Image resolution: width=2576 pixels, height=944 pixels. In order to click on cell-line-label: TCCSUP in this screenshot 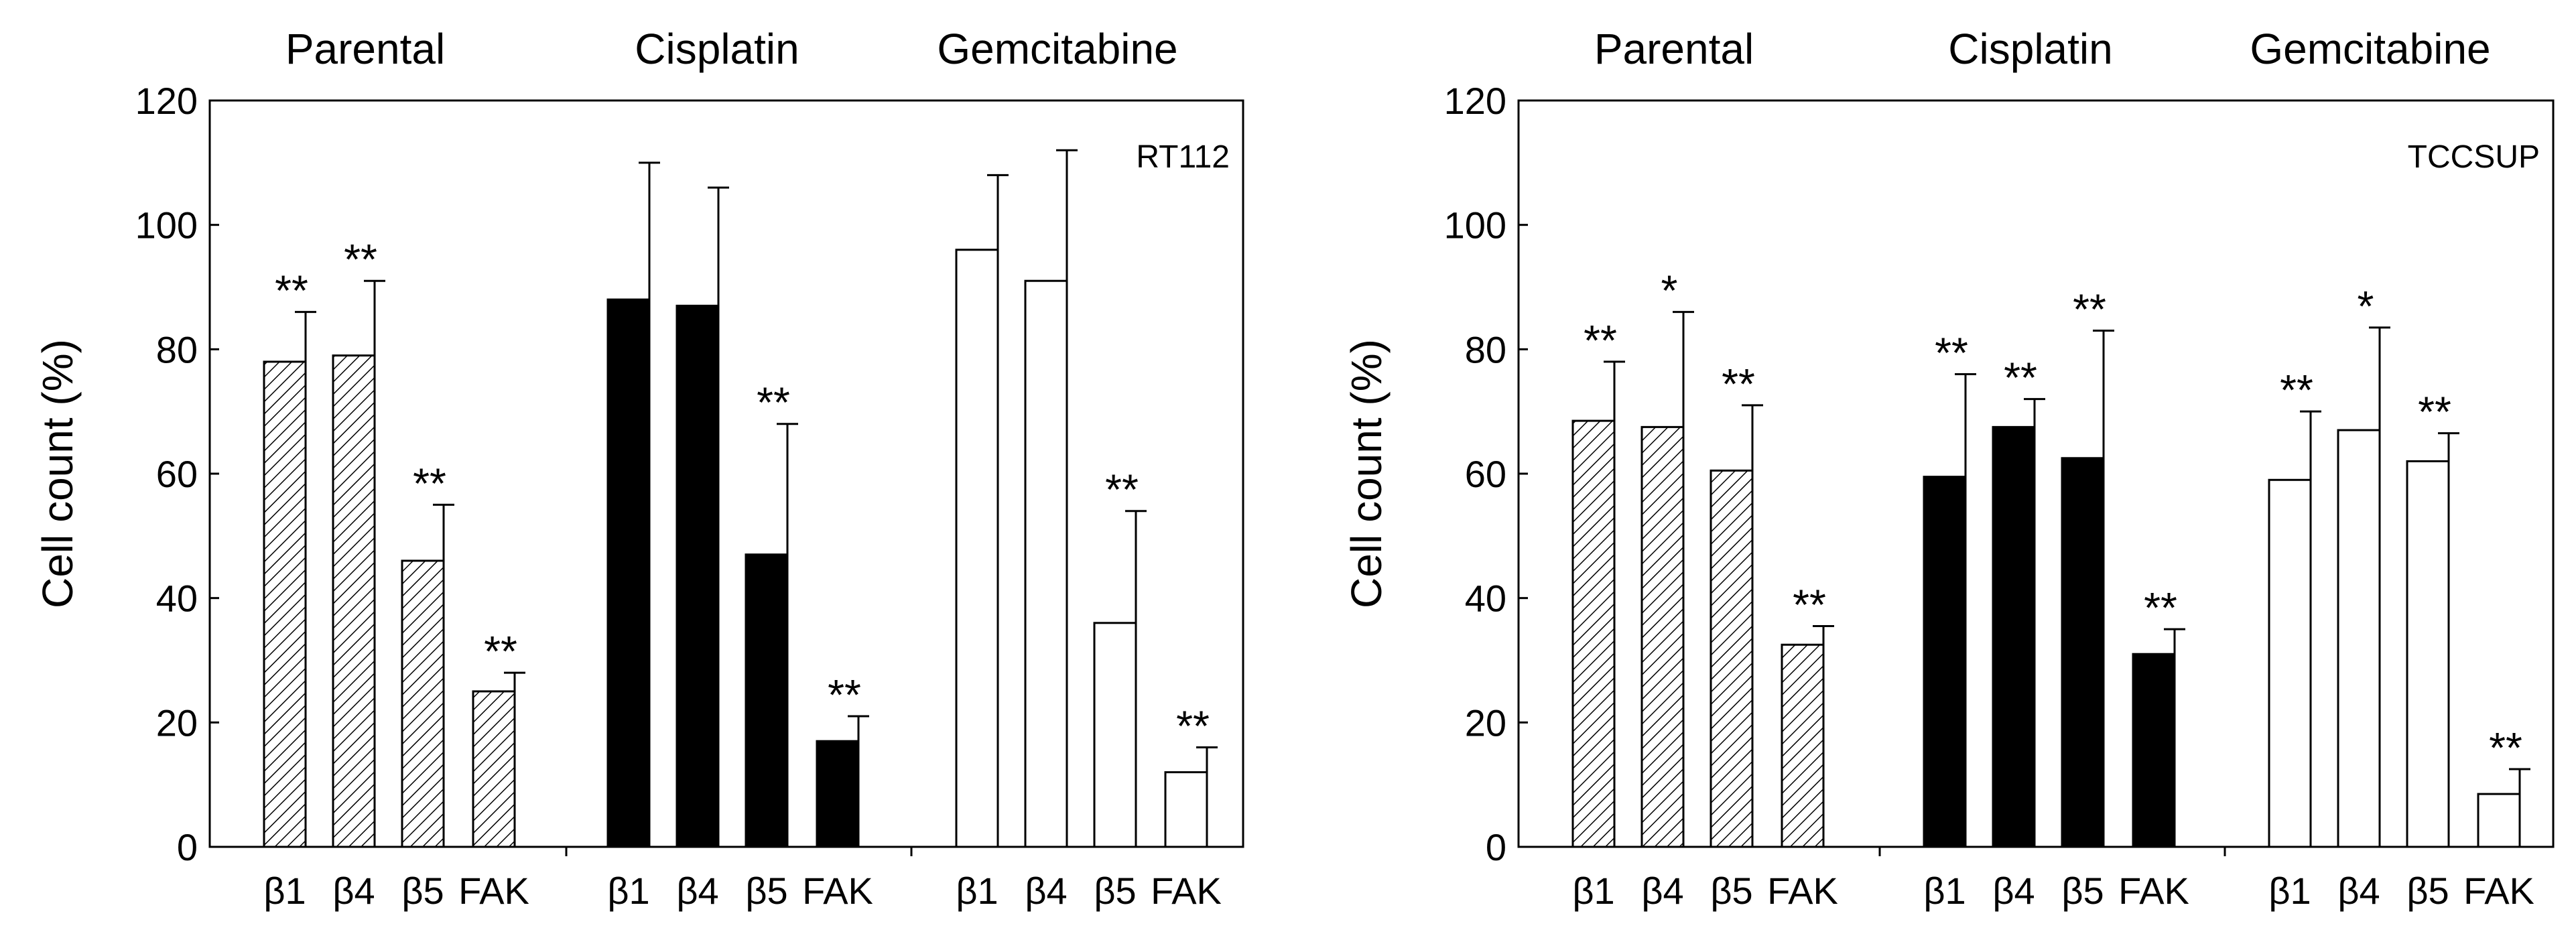, I will do `click(2474, 157)`.